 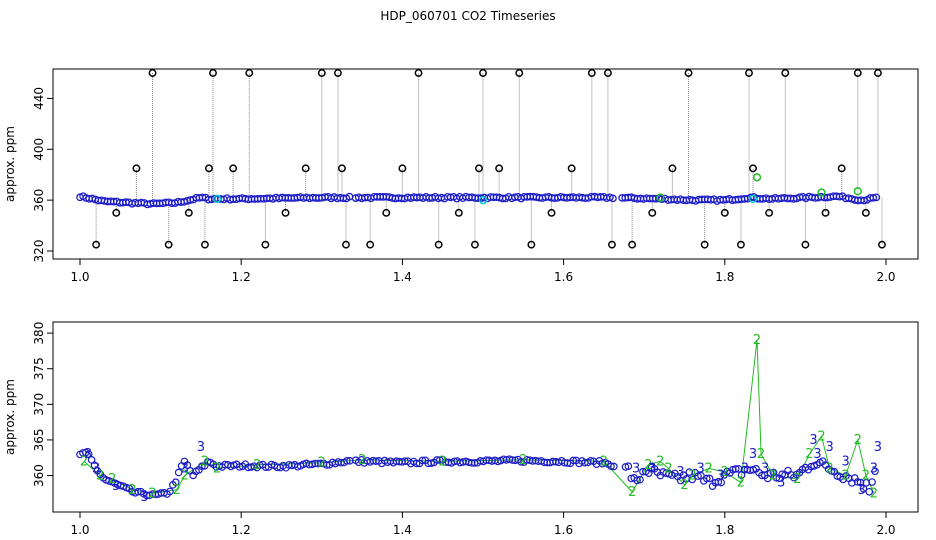 What do you see at coordinates (241, 277) in the screenshot?
I see `x-tick-label: 1.2` at bounding box center [241, 277].